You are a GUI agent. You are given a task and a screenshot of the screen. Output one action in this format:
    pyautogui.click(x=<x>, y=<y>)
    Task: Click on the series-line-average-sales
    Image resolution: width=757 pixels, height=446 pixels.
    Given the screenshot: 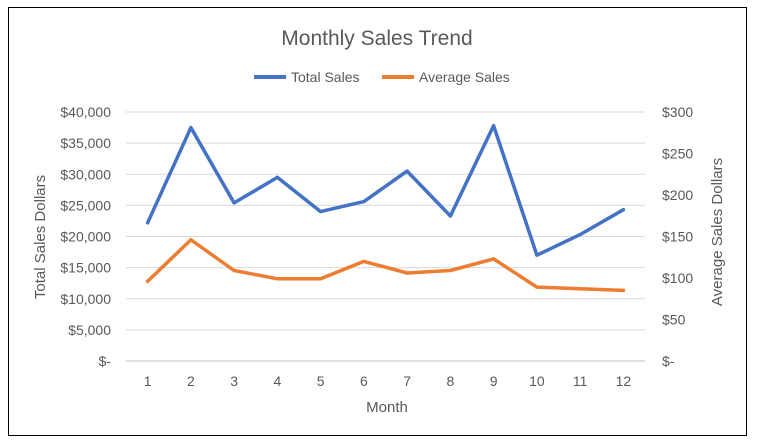 What is the action you would take?
    pyautogui.click(x=385, y=265)
    